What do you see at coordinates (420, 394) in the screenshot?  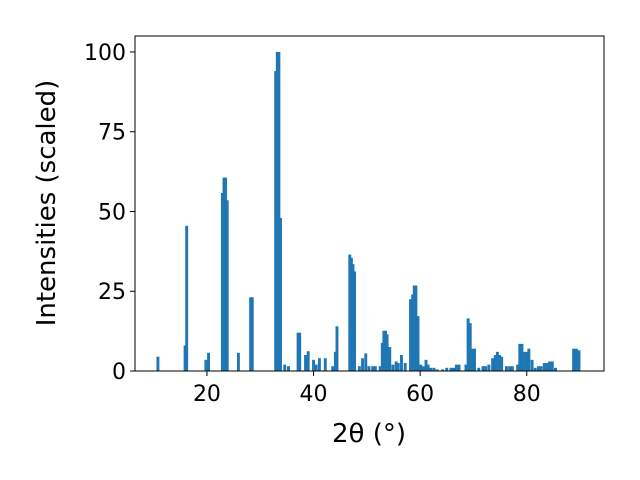 I see `x-tick-label-2: 60` at bounding box center [420, 394].